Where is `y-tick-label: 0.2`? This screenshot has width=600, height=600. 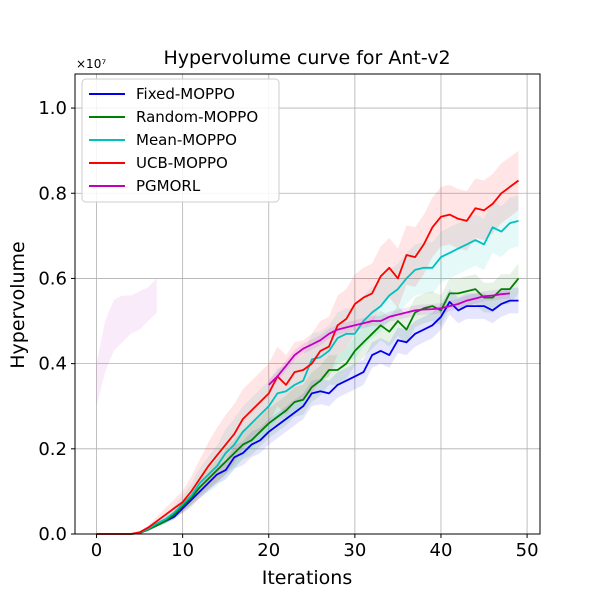 y-tick-label: 0.2 is located at coordinates (52, 449).